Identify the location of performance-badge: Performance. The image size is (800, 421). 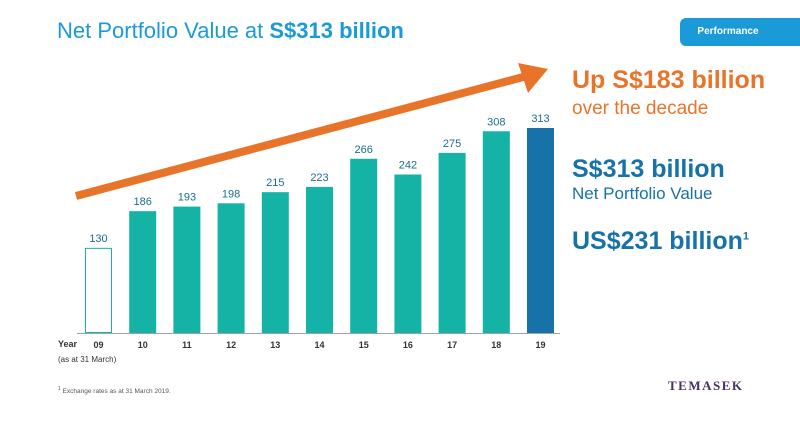
(740, 32).